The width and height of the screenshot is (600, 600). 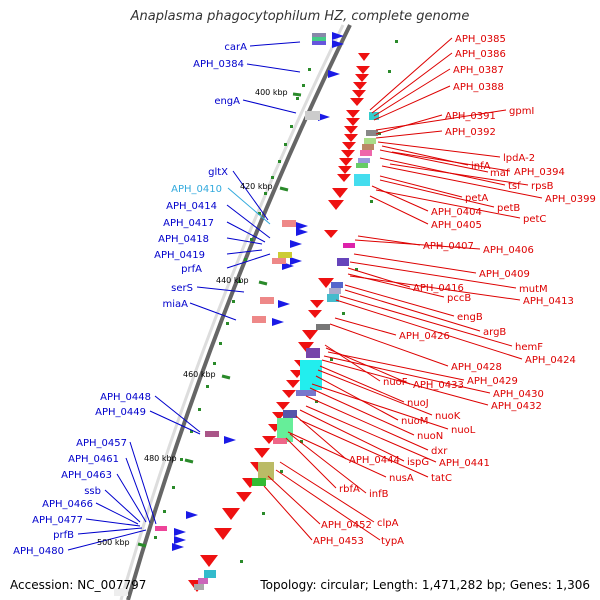 I want to click on tick-label-440: 440 kbp, so click(x=232, y=280).